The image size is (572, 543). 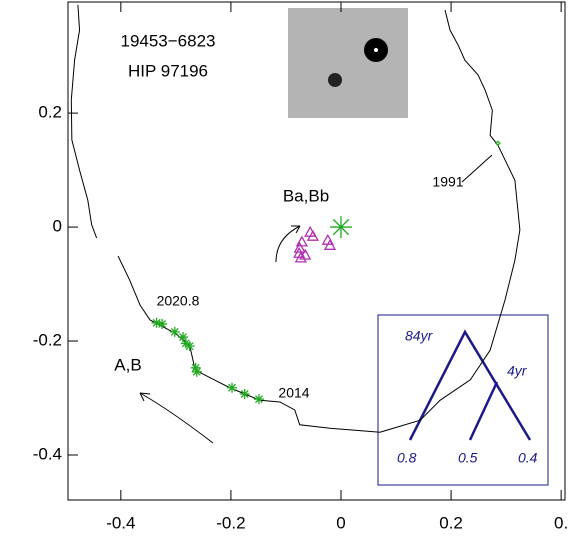 I want to click on y-tick-label: -0.4, so click(x=47, y=453).